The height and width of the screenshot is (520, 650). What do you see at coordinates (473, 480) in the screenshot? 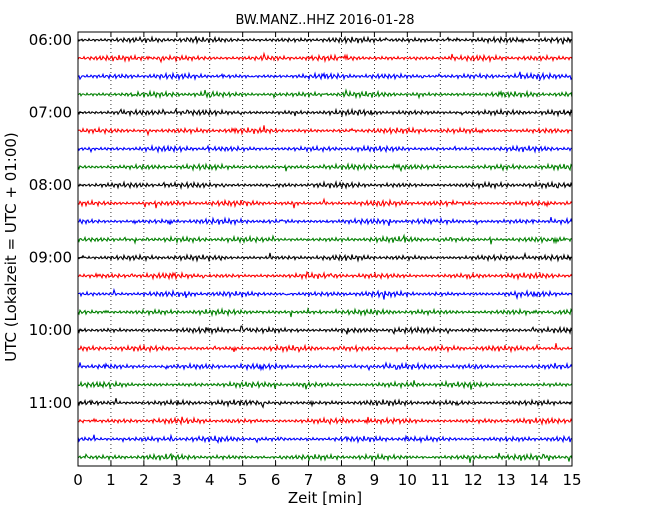
I see `x-tick-label: 12` at bounding box center [473, 480].